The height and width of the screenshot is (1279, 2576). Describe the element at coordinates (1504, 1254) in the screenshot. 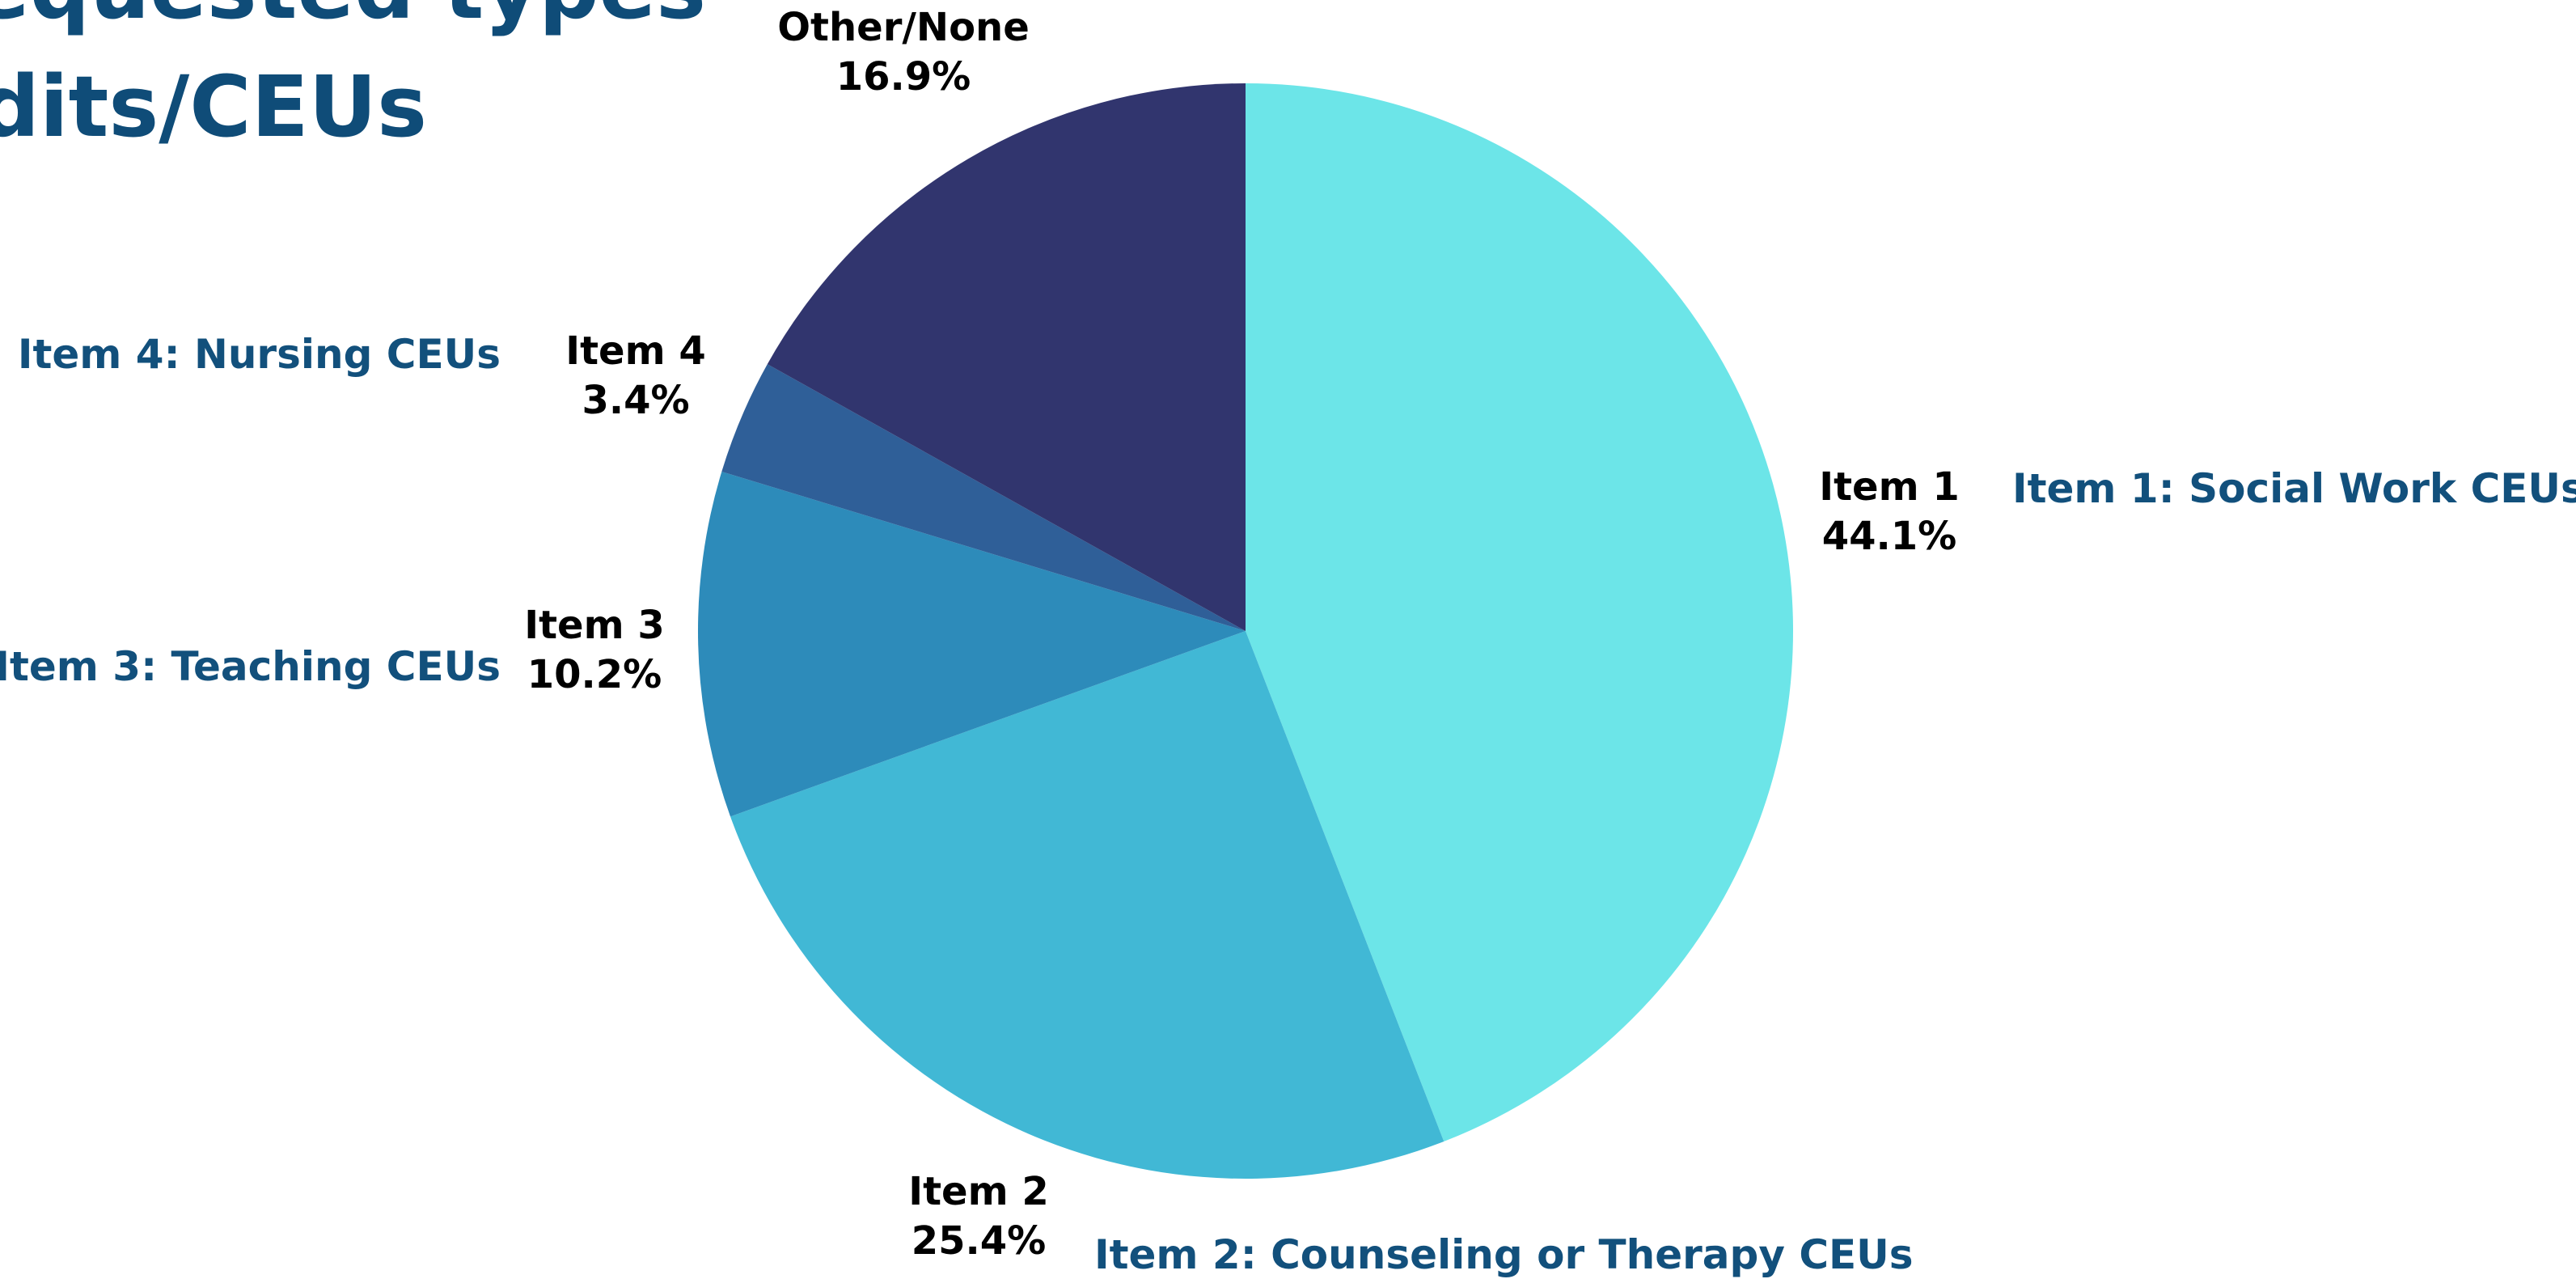

I see `slice-description: Item 2: Counseling or Therapy CEUs` at that location.